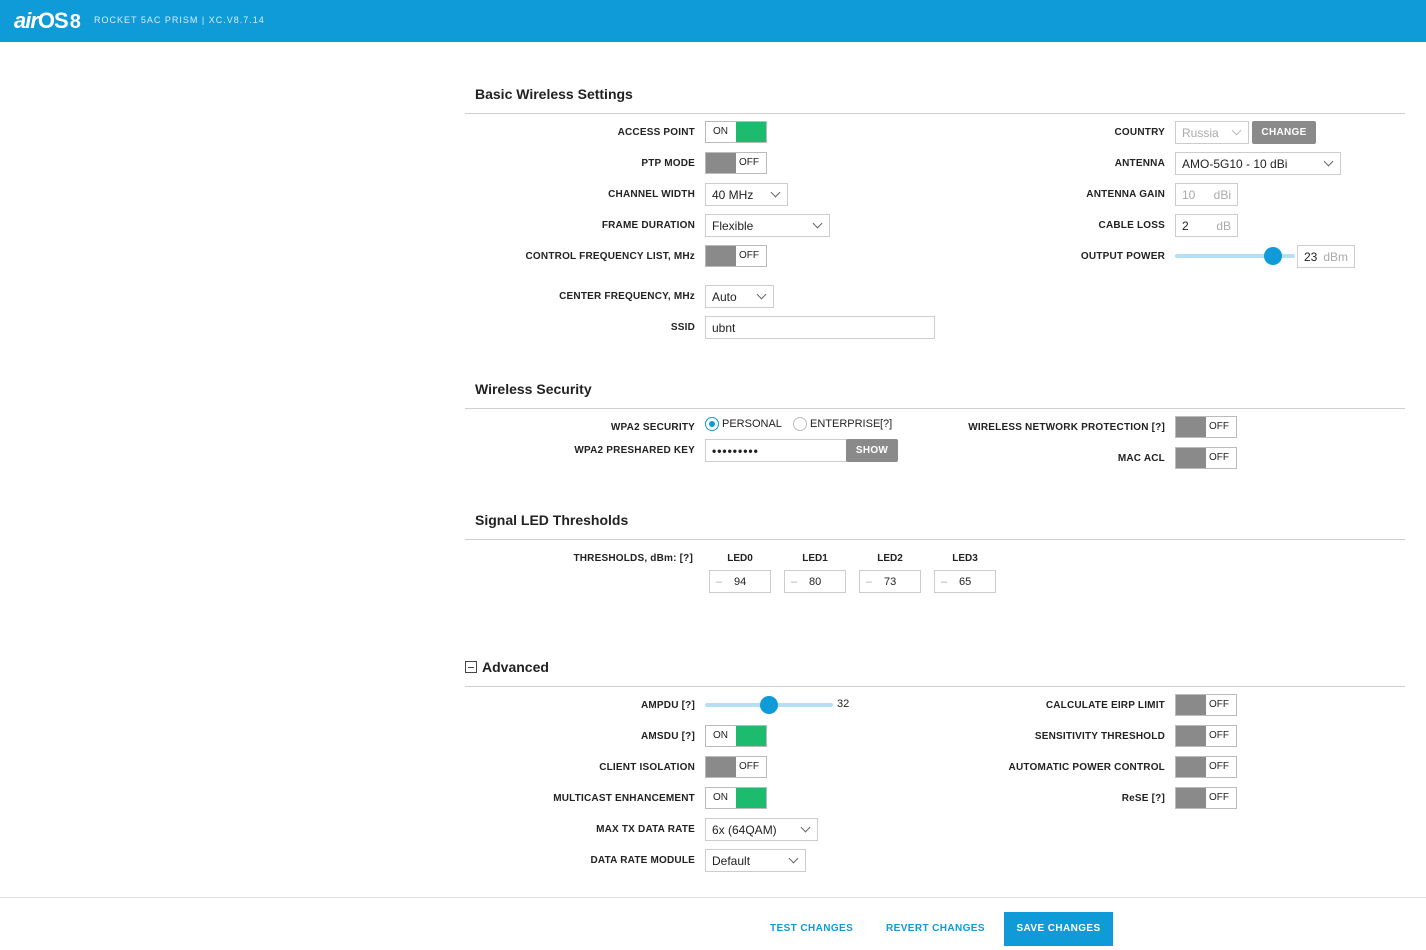 The width and height of the screenshot is (1426, 950). I want to click on change-country-button: CHANGE, so click(1284, 132).